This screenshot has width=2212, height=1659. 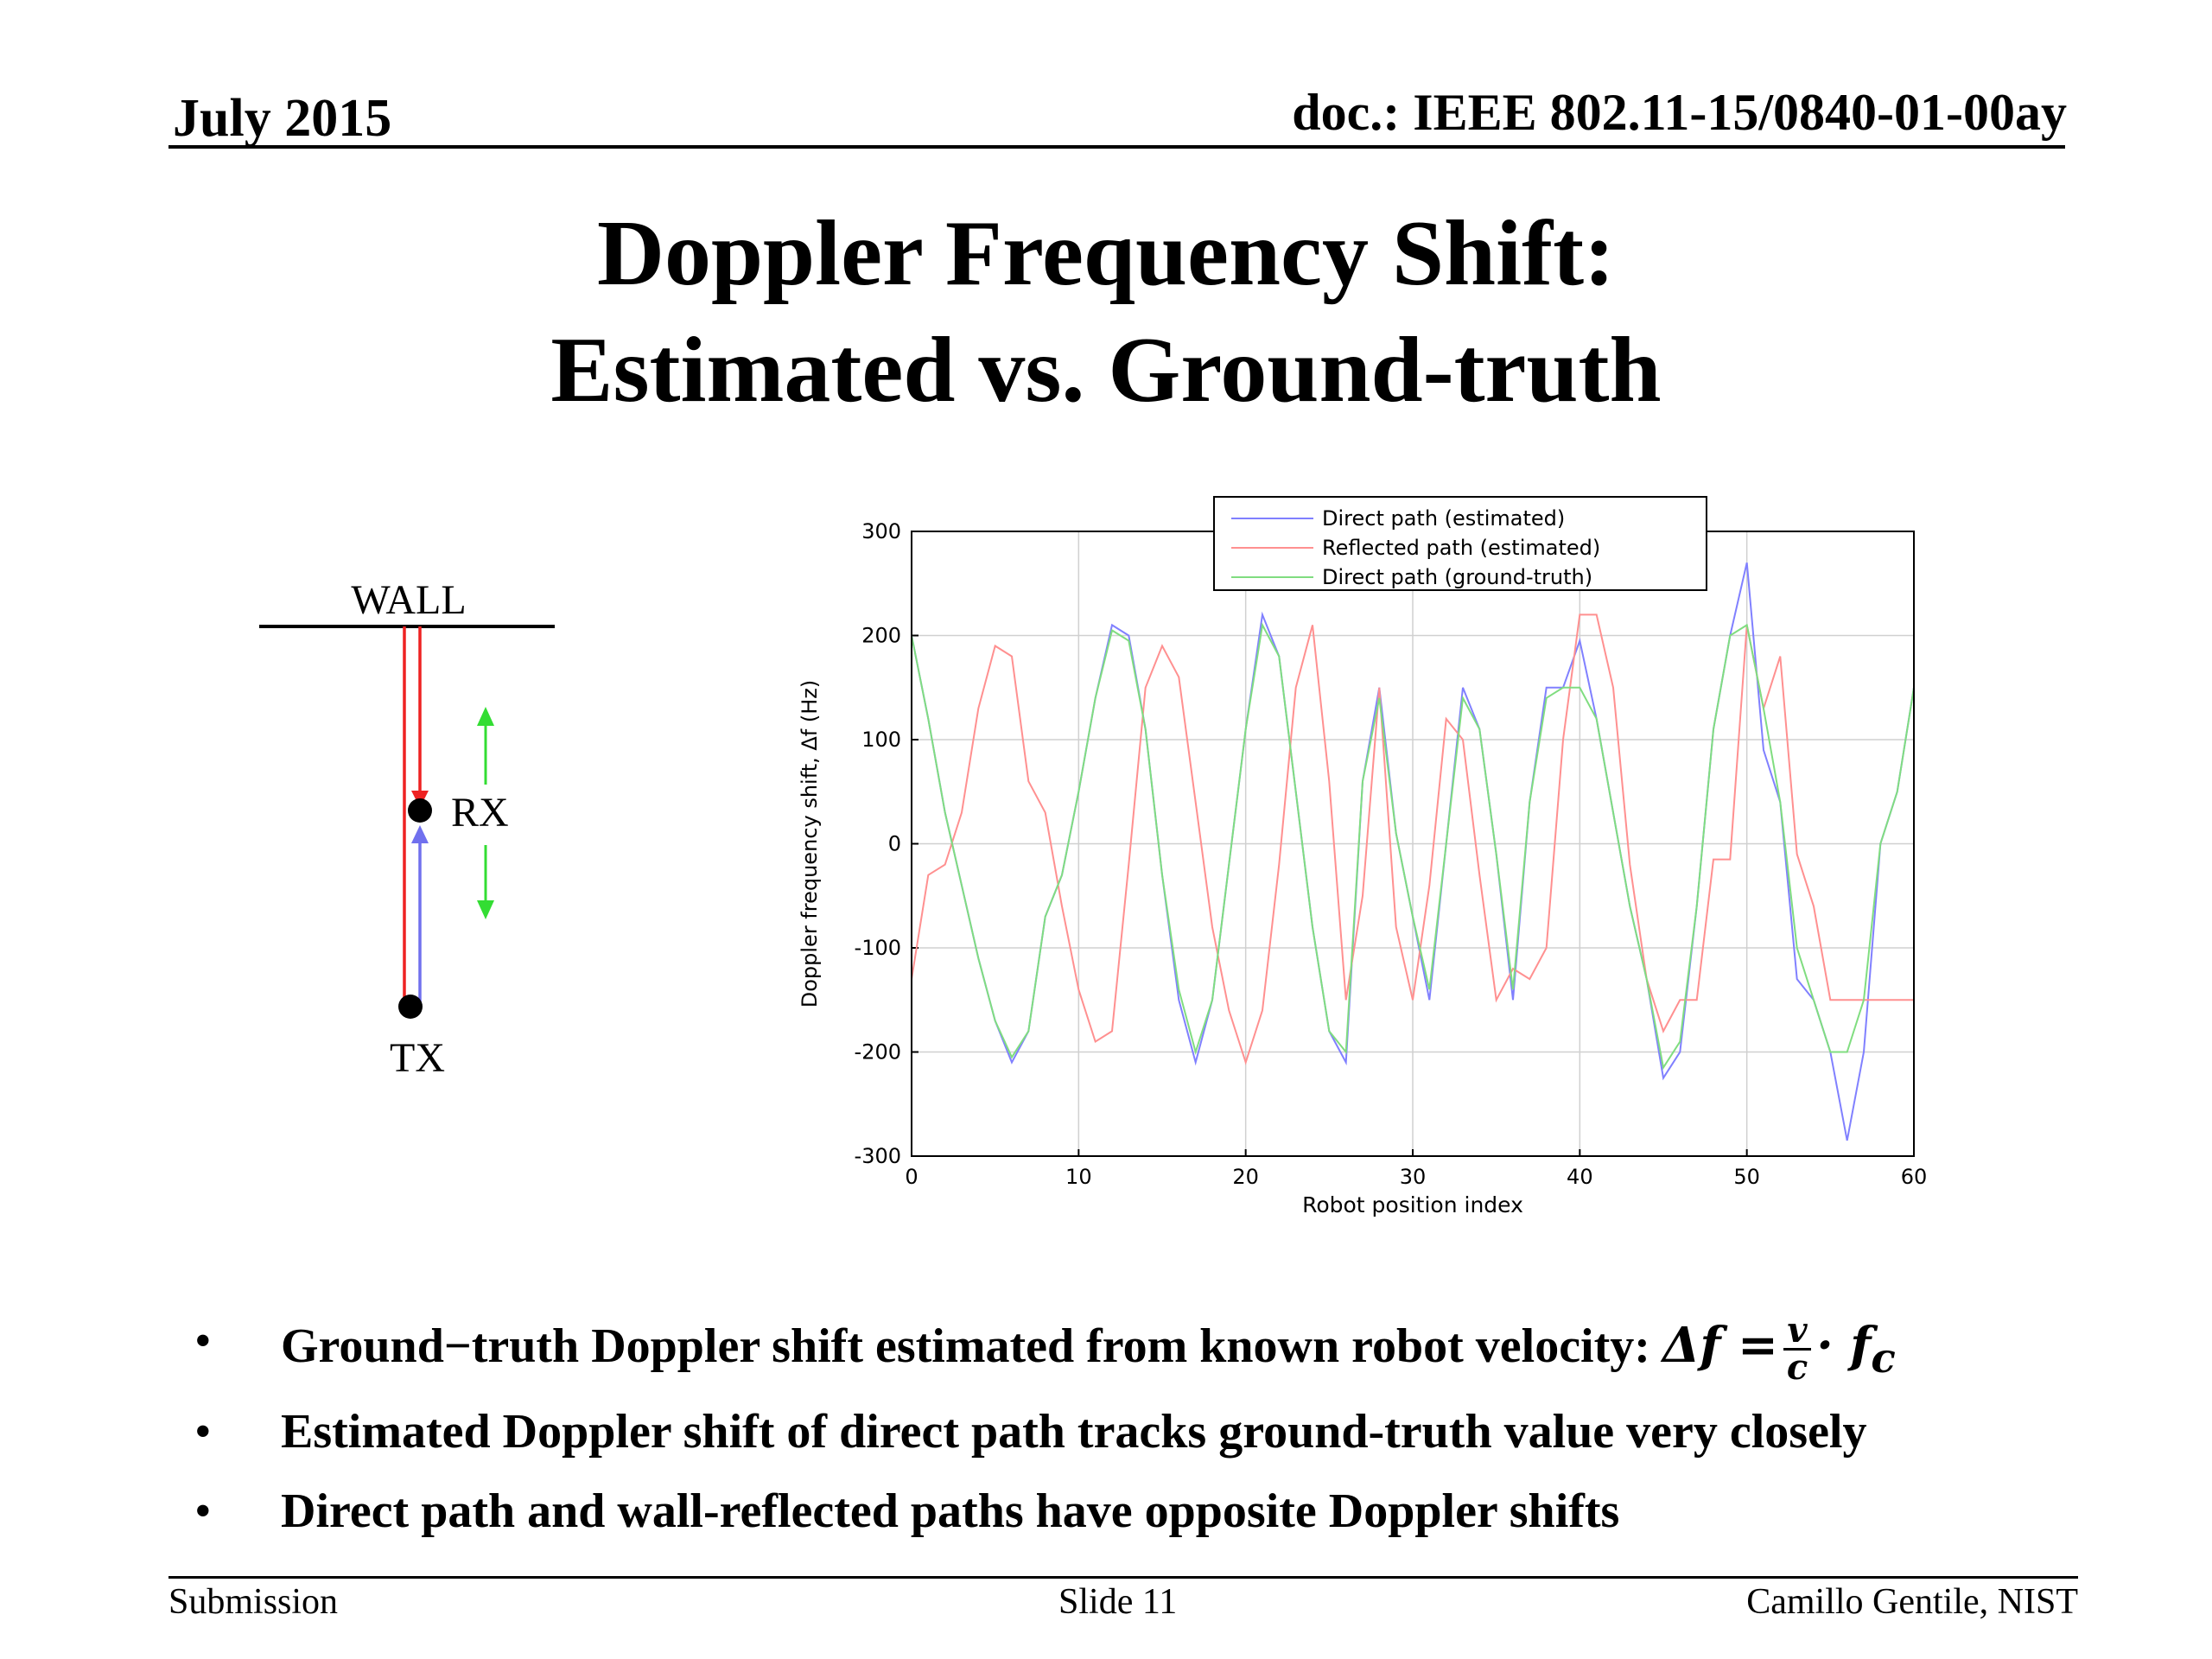 I want to click on x-tick-label: 10, so click(x=1078, y=1177).